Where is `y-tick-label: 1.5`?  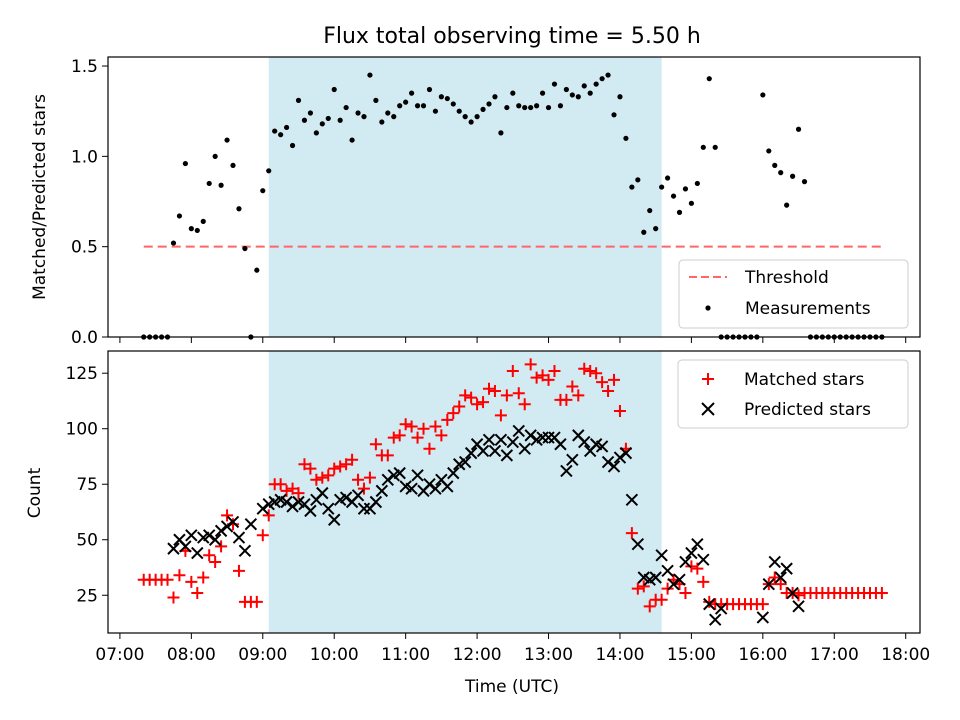 y-tick-label: 1.5 is located at coordinates (84, 67).